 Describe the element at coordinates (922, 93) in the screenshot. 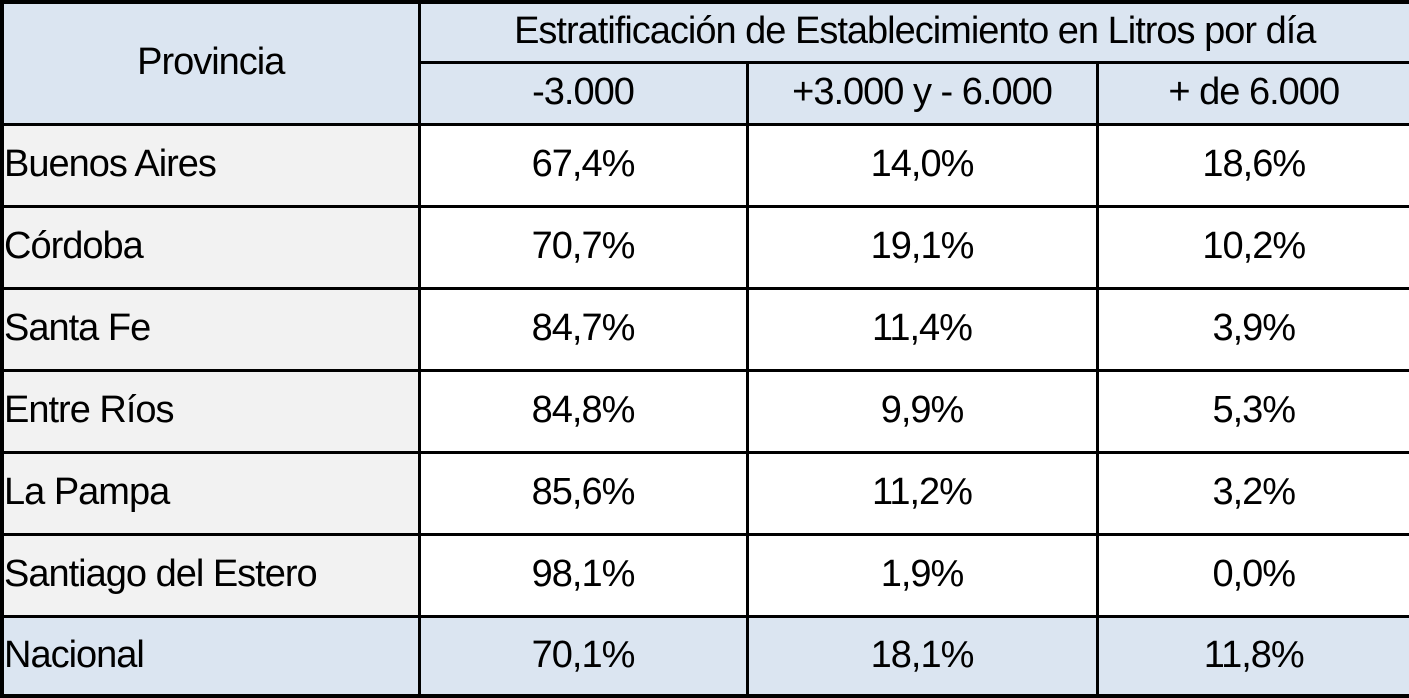

I see `col-header-3000-to-6000: +3.000 y - 6.000` at that location.